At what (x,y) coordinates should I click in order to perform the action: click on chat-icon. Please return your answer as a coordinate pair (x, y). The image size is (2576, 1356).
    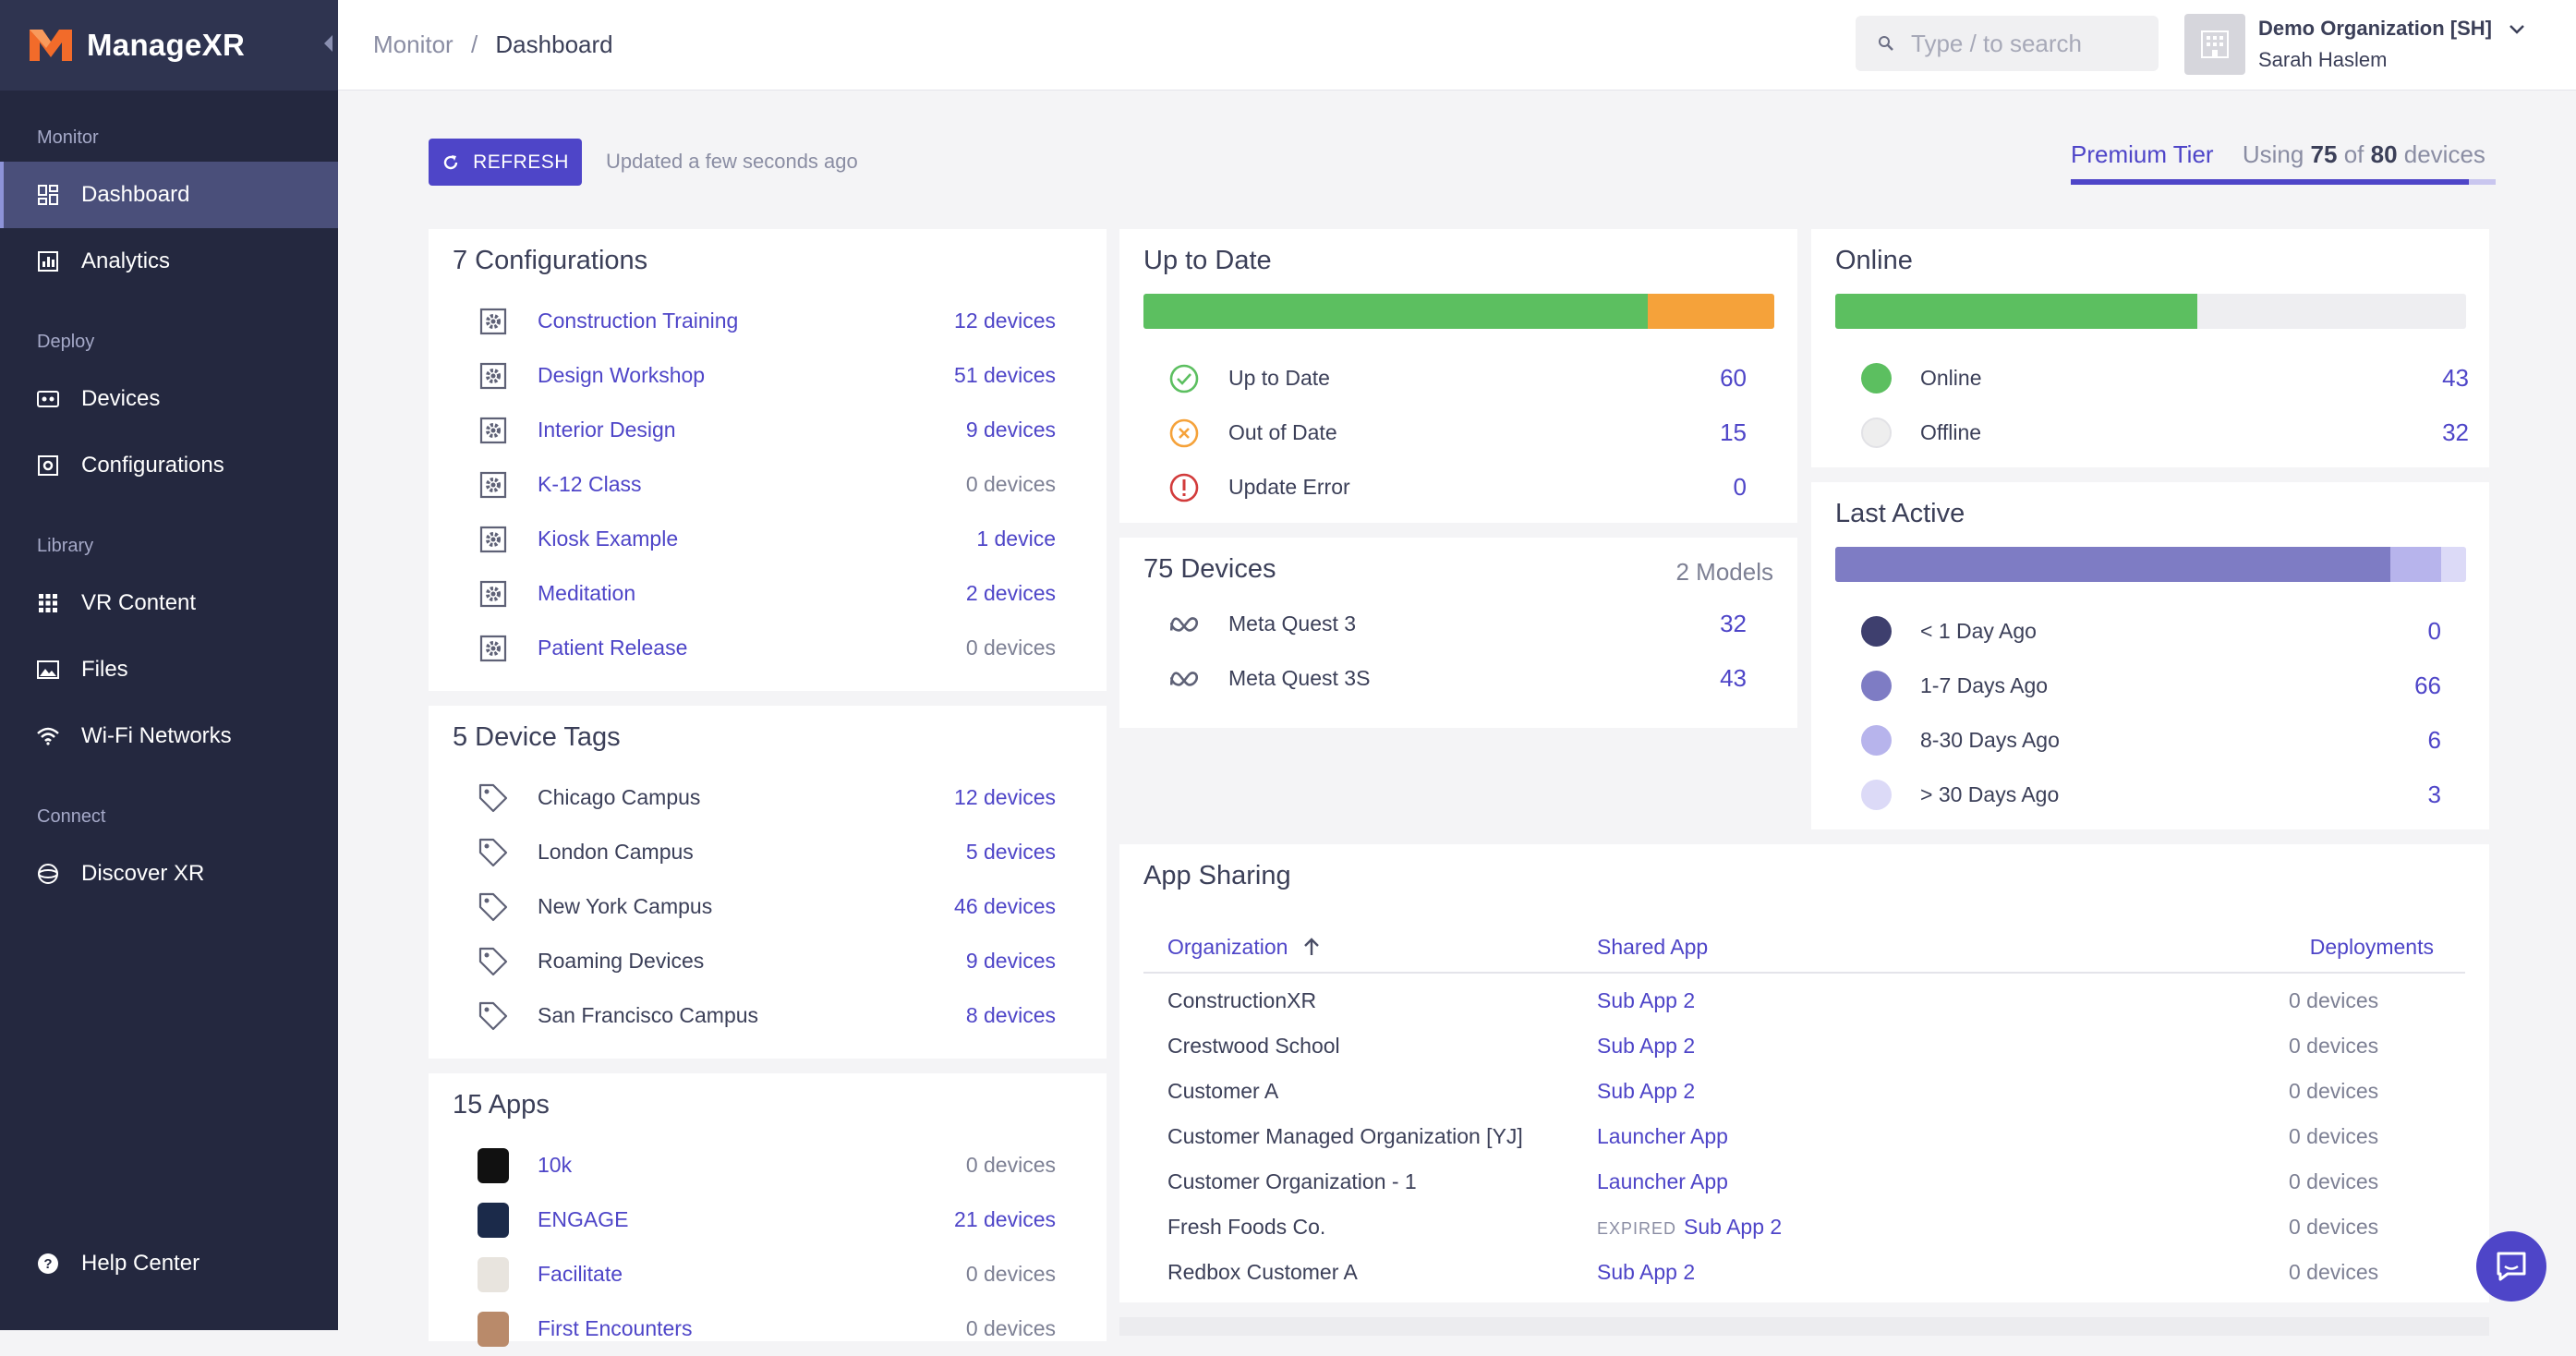
    Looking at the image, I should click on (2511, 1266).